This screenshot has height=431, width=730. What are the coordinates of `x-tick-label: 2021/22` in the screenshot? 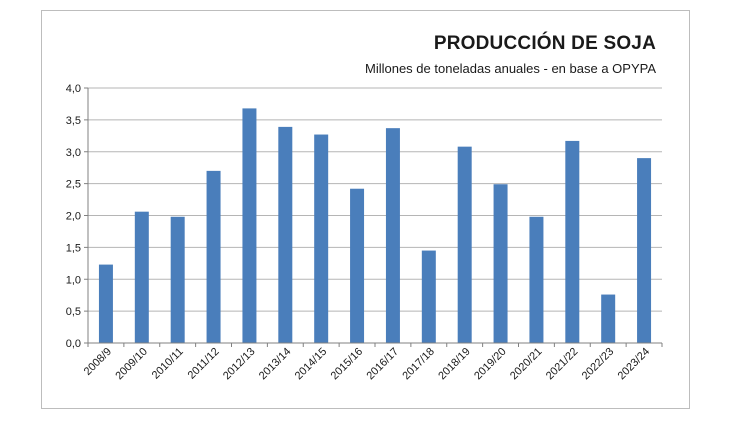 It's located at (562, 364).